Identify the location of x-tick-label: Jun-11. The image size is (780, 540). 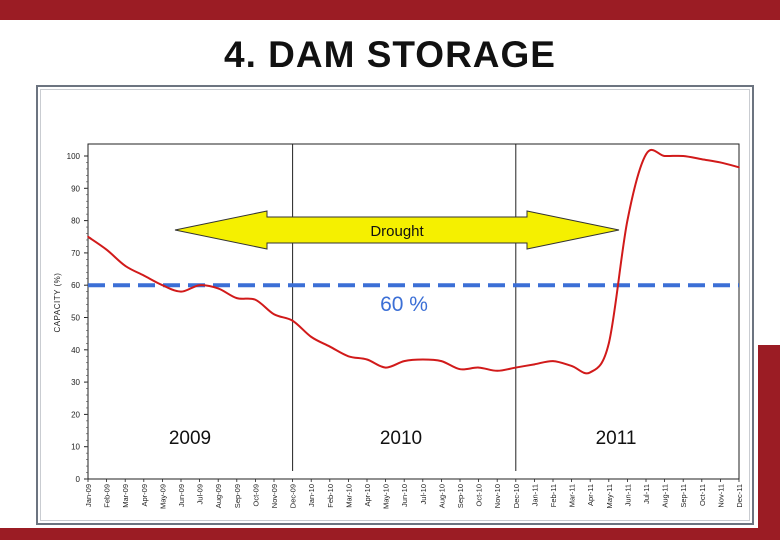
(627, 495).